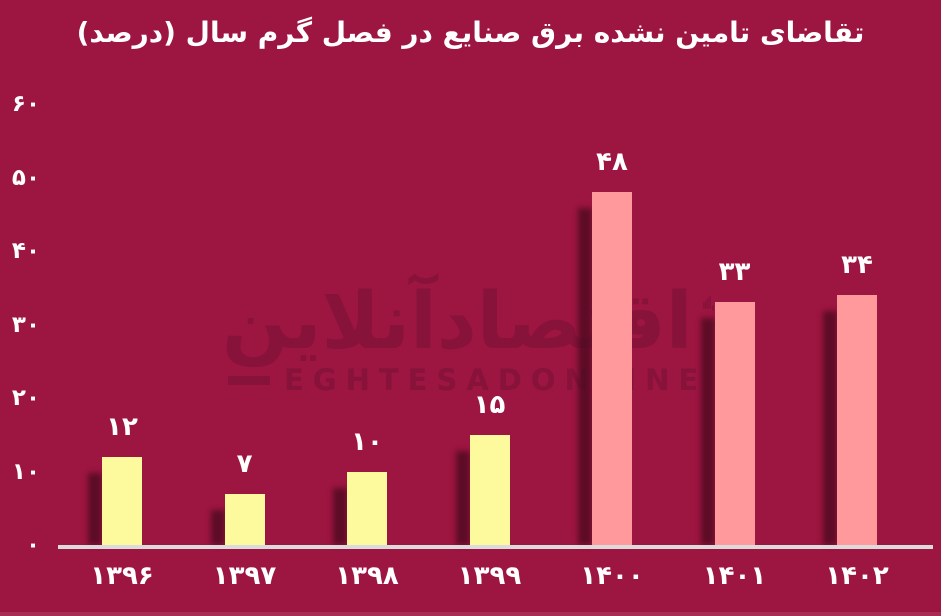  What do you see at coordinates (612, 162) in the screenshot?
I see `bar-value-label: ۴۸` at bounding box center [612, 162].